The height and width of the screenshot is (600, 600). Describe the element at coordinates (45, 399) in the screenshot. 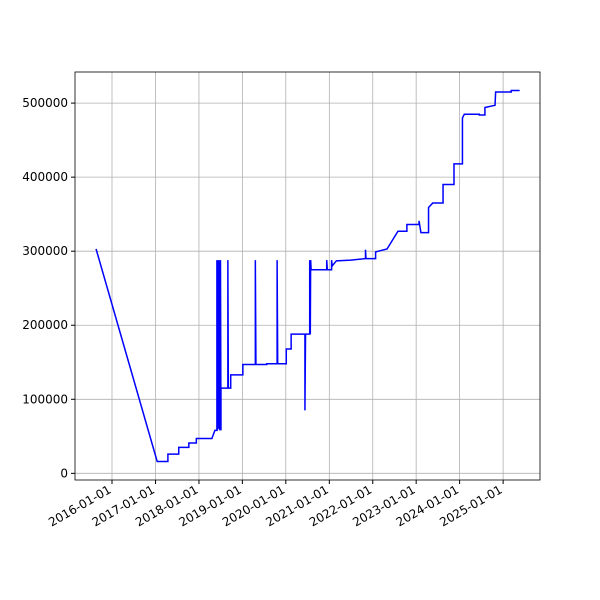

I see `y-tick-label: 100000` at that location.